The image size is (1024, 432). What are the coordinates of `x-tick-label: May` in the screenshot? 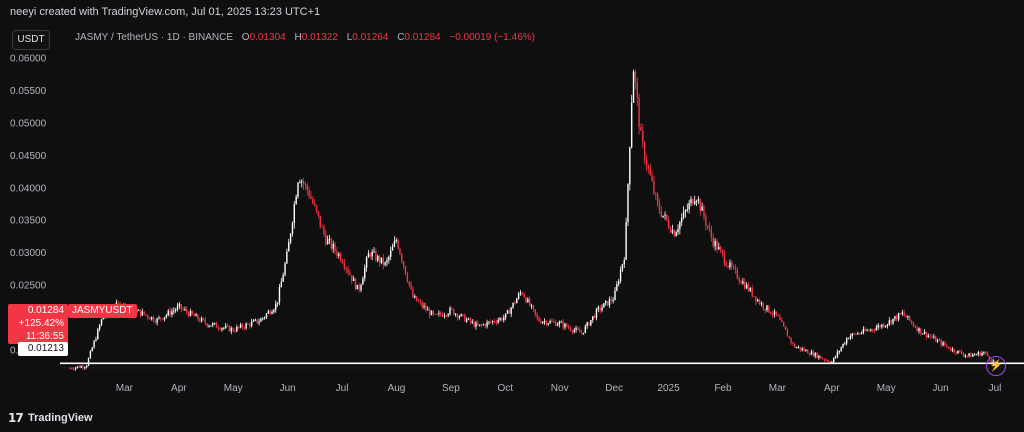 It's located at (886, 388).